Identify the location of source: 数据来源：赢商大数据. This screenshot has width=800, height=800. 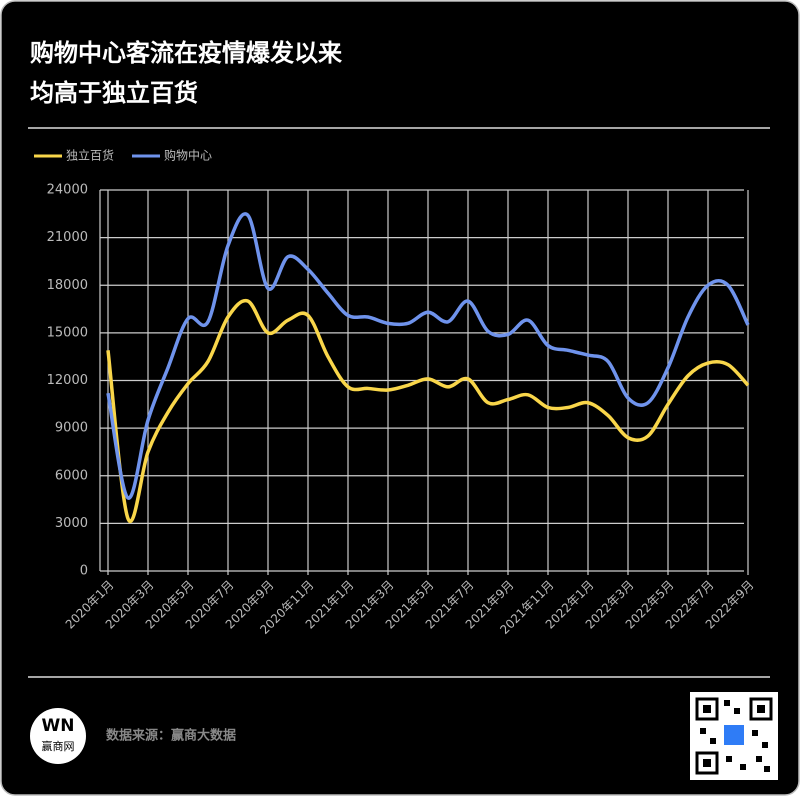
(171, 736).